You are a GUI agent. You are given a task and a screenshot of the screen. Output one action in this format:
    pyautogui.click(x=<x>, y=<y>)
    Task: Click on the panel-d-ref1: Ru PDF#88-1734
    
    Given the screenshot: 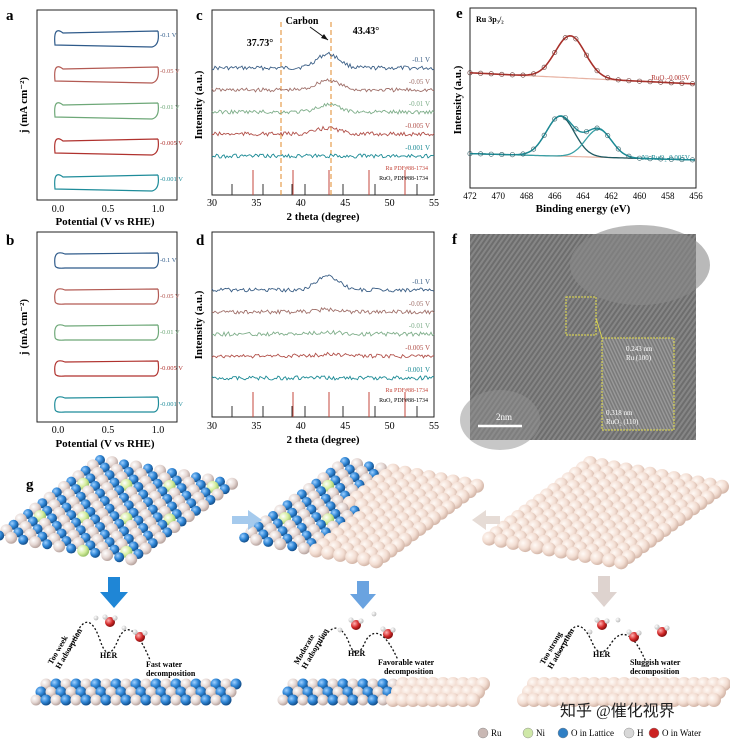 What is the action you would take?
    pyautogui.click(x=406, y=391)
    